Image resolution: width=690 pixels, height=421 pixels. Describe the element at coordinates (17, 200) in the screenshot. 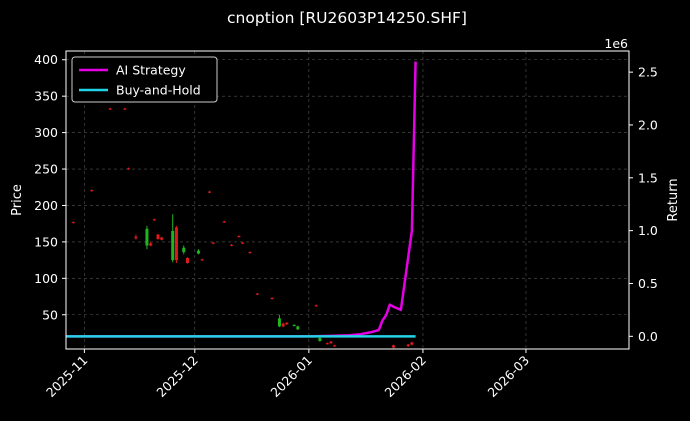

I see `y-axis-label: Price` at that location.